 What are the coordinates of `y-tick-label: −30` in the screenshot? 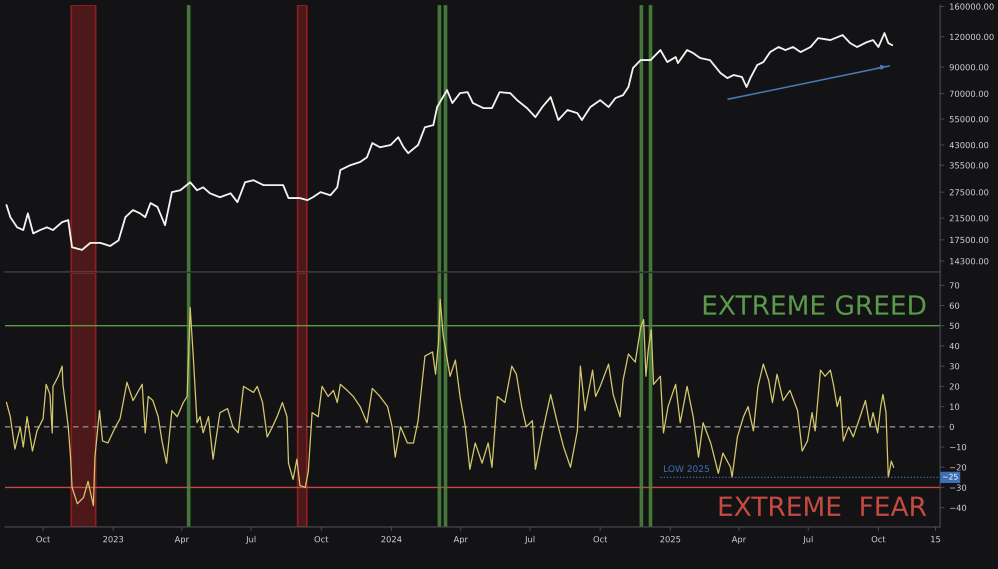 It's located at (958, 487).